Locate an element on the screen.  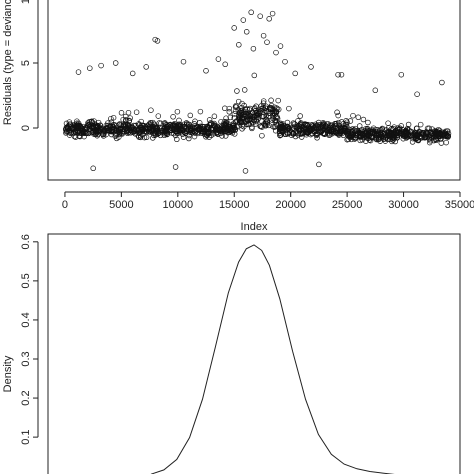
density-y-tick-label: 0.4 is located at coordinates (26, 319).